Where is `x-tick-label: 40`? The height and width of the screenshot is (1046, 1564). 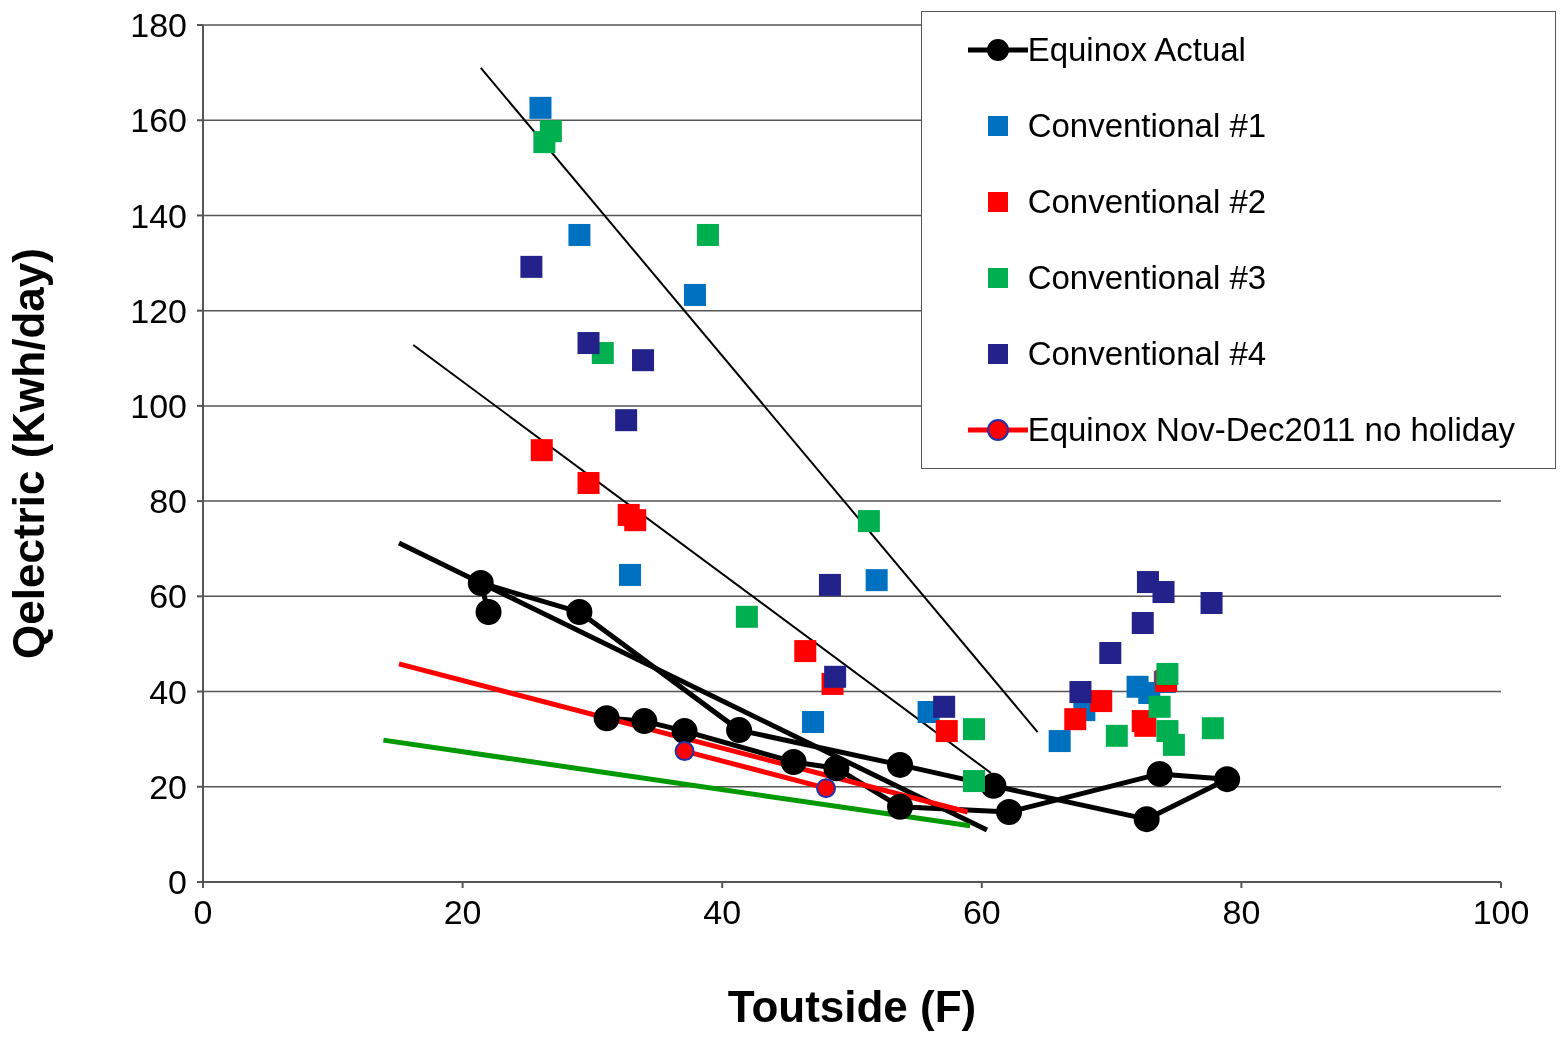 x-tick-label: 40 is located at coordinates (722, 912).